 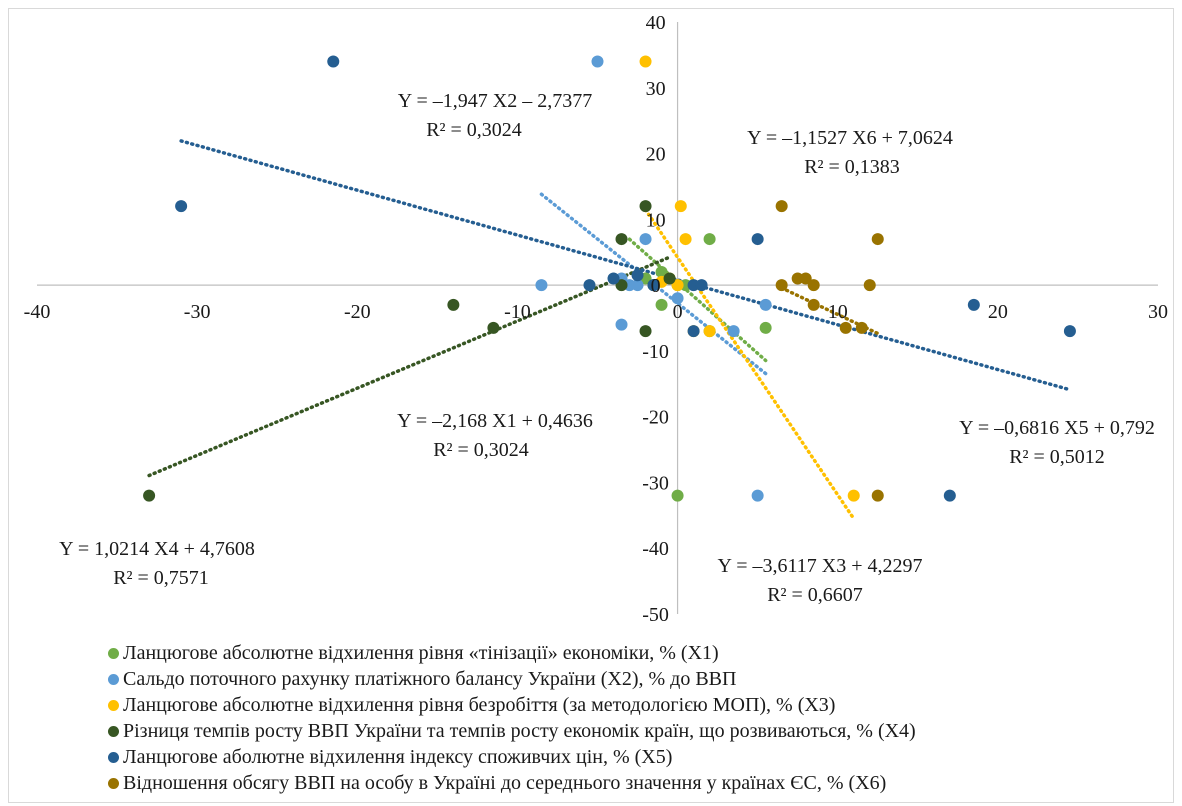 What do you see at coordinates (357, 312) in the screenshot?
I see `x-tick-label: -20` at bounding box center [357, 312].